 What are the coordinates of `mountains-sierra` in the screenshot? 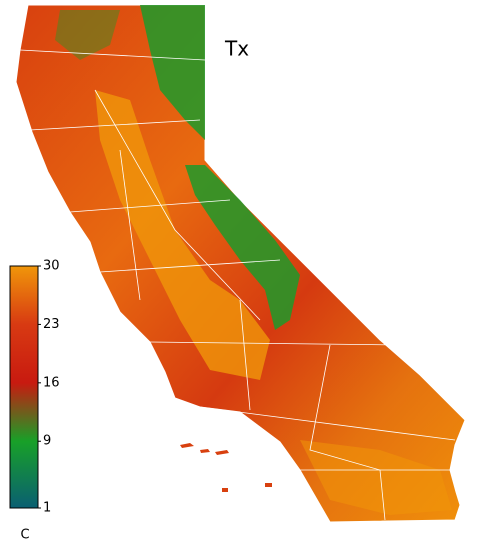 It's located at (242, 247).